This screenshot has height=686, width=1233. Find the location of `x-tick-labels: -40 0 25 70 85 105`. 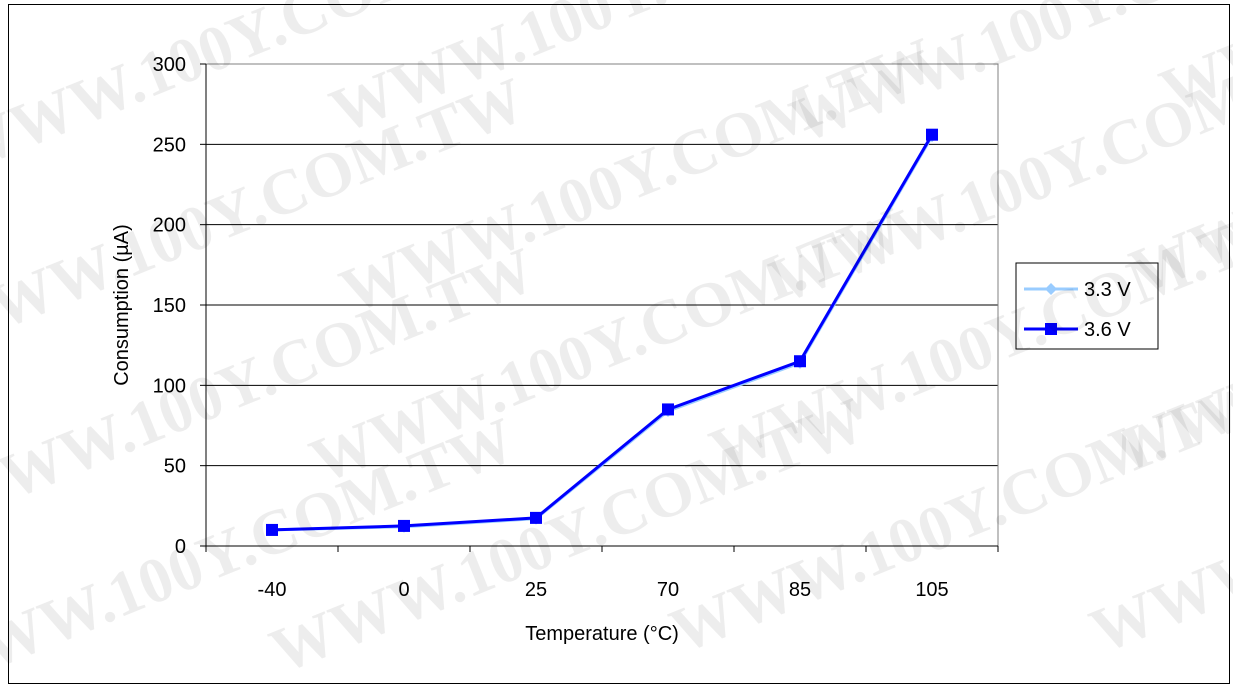

x-tick-labels: -40 0 25 70 85 105 is located at coordinates (603, 590).